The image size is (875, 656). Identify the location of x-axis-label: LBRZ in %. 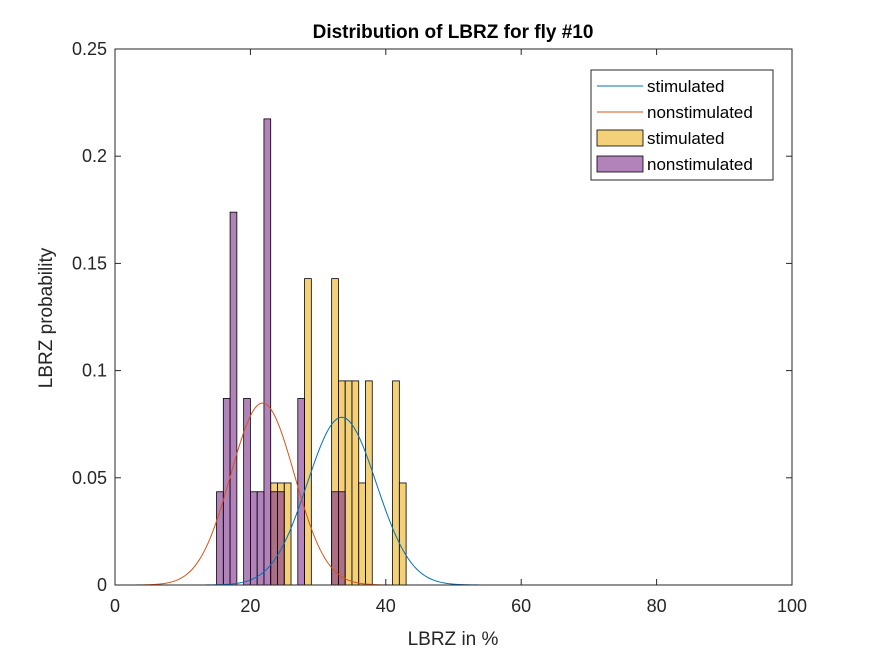
(453, 639).